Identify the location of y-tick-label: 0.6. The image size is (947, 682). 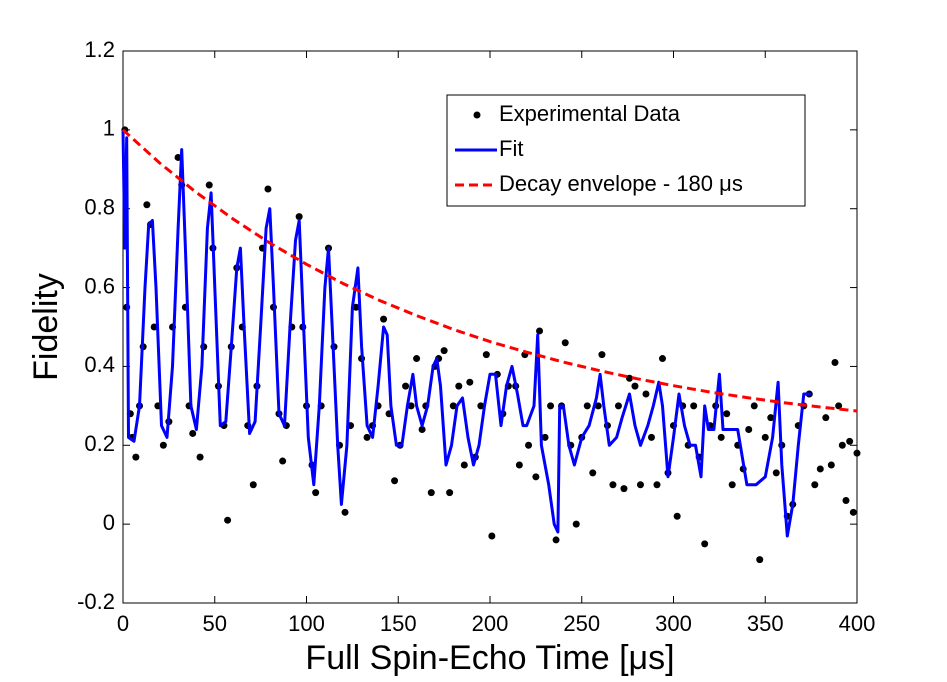
(99, 285).